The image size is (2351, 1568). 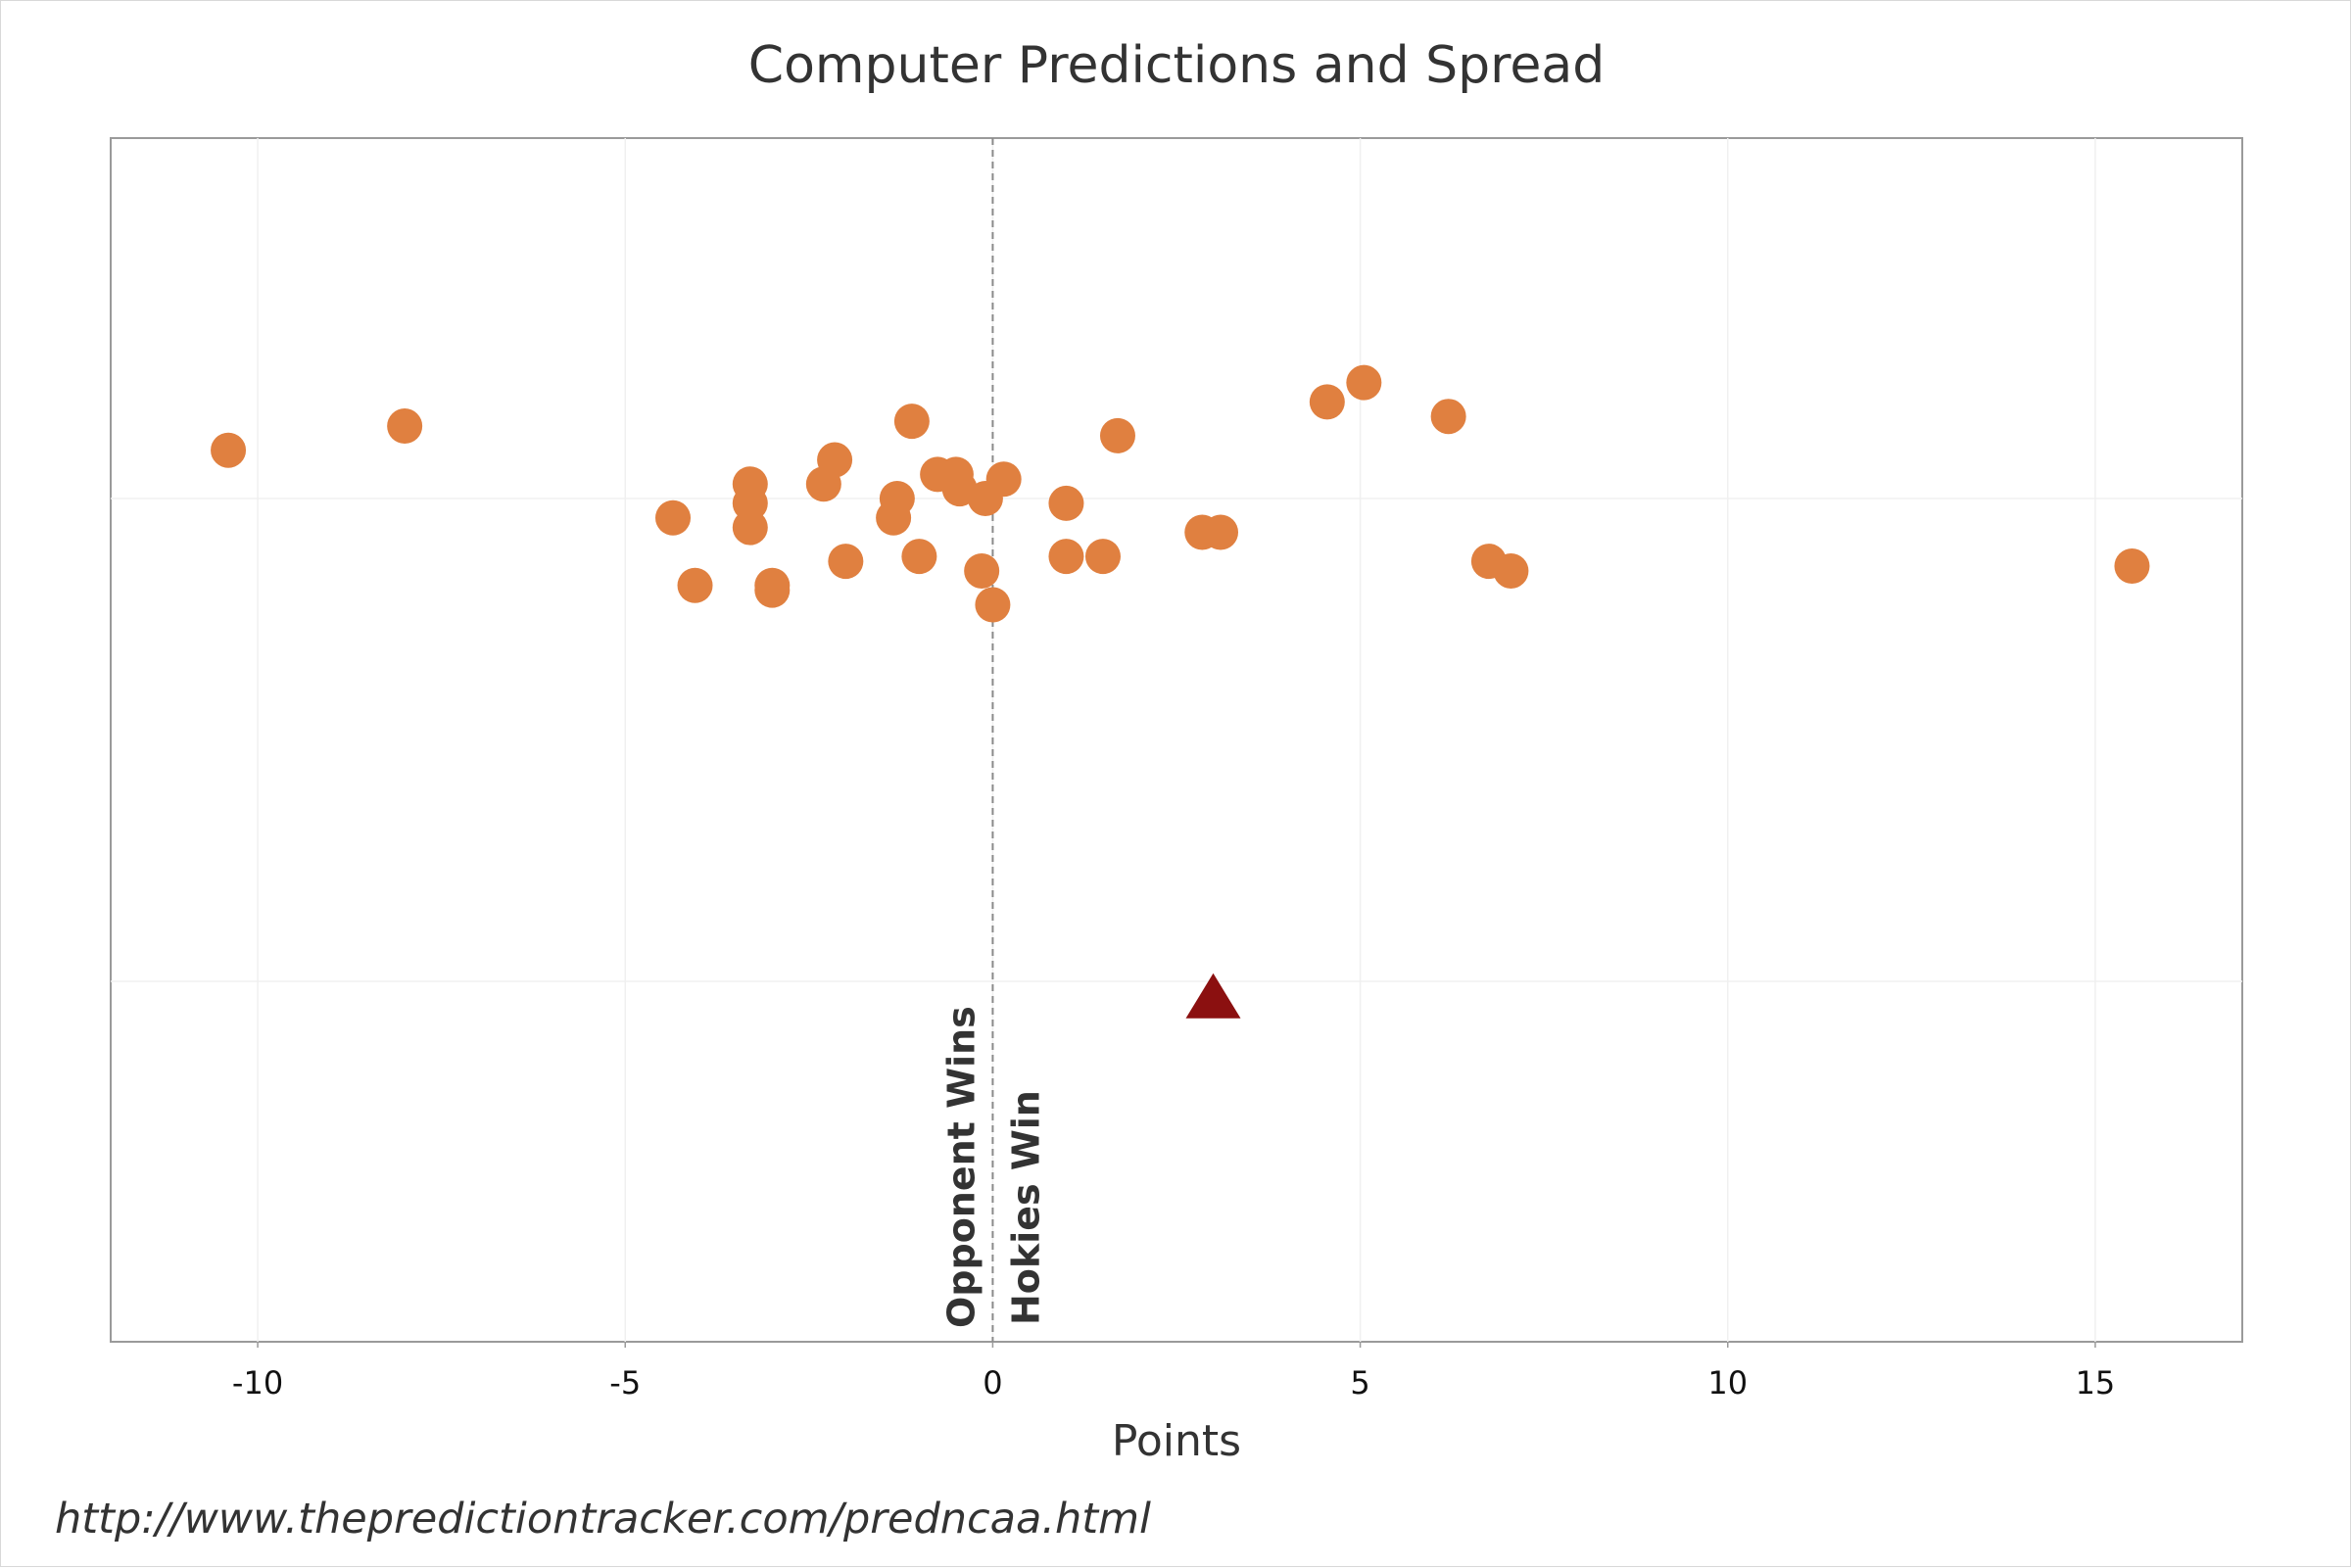 What do you see at coordinates (1176, 66) in the screenshot?
I see `chart-title: Computer Predictions and Spread` at bounding box center [1176, 66].